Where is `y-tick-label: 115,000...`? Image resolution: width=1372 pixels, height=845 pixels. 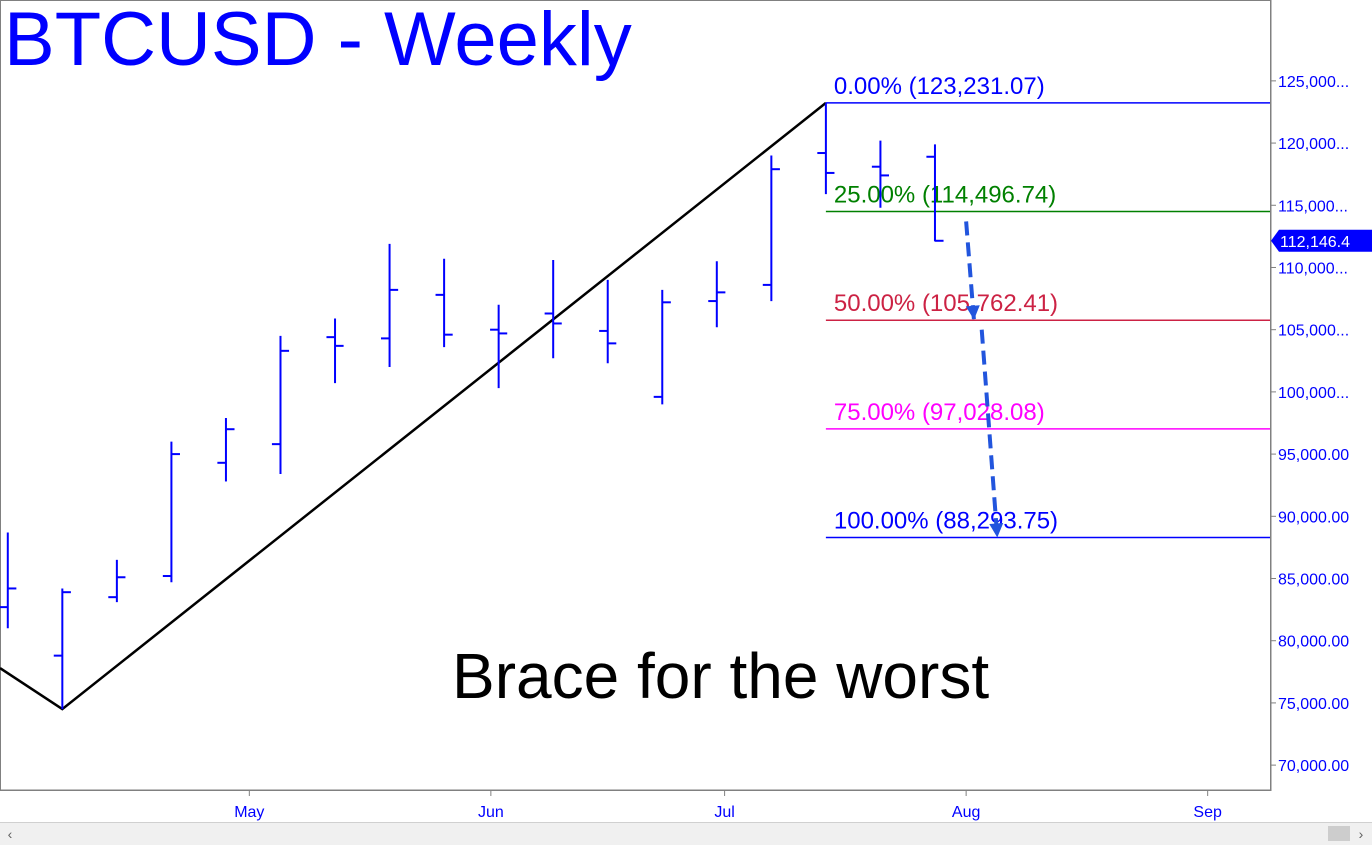 y-tick-label: 115,000... is located at coordinates (1313, 206).